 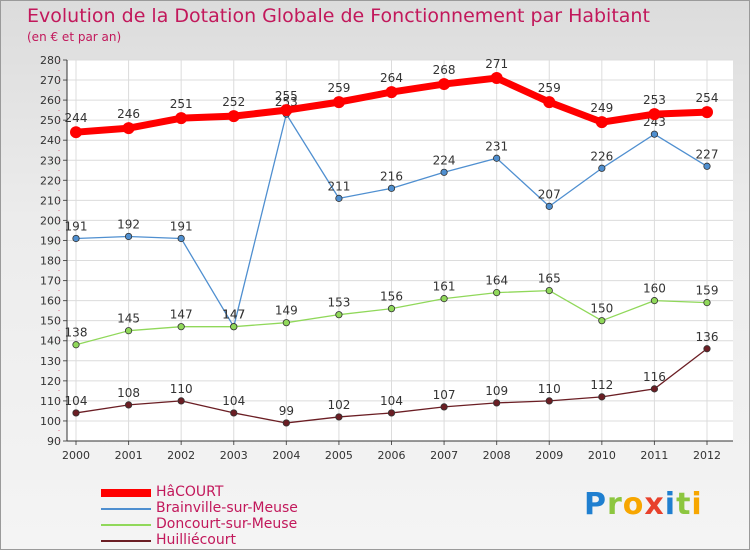 I want to click on data-label: 136, so click(x=707, y=337).